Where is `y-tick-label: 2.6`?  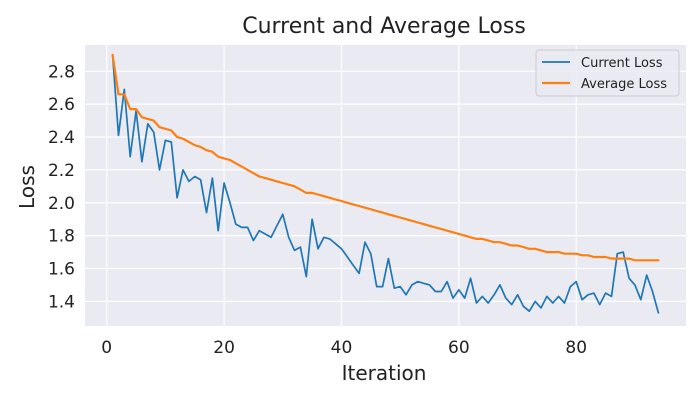
y-tick-label: 2.6 is located at coordinates (61, 105).